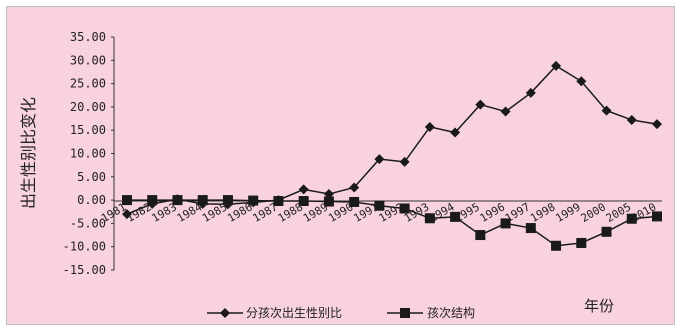  I want to click on y-tick-label: -10.00, so click(84, 247).